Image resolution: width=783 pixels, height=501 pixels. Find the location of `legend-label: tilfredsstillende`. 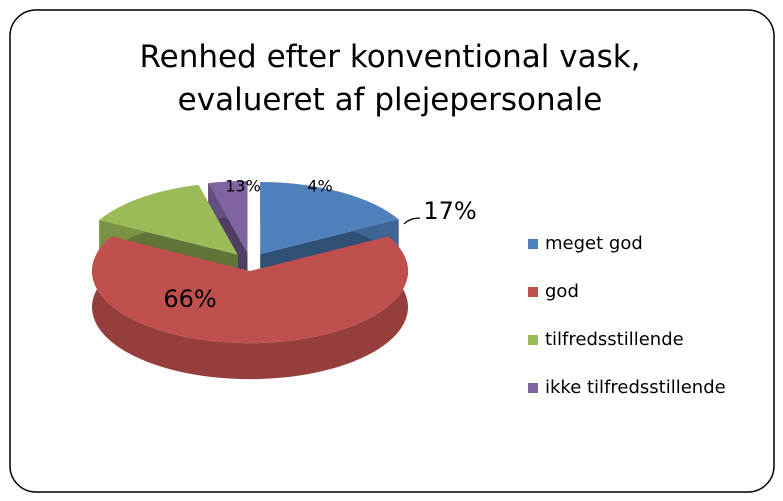

legend-label: tilfredsstillende is located at coordinates (614, 339).